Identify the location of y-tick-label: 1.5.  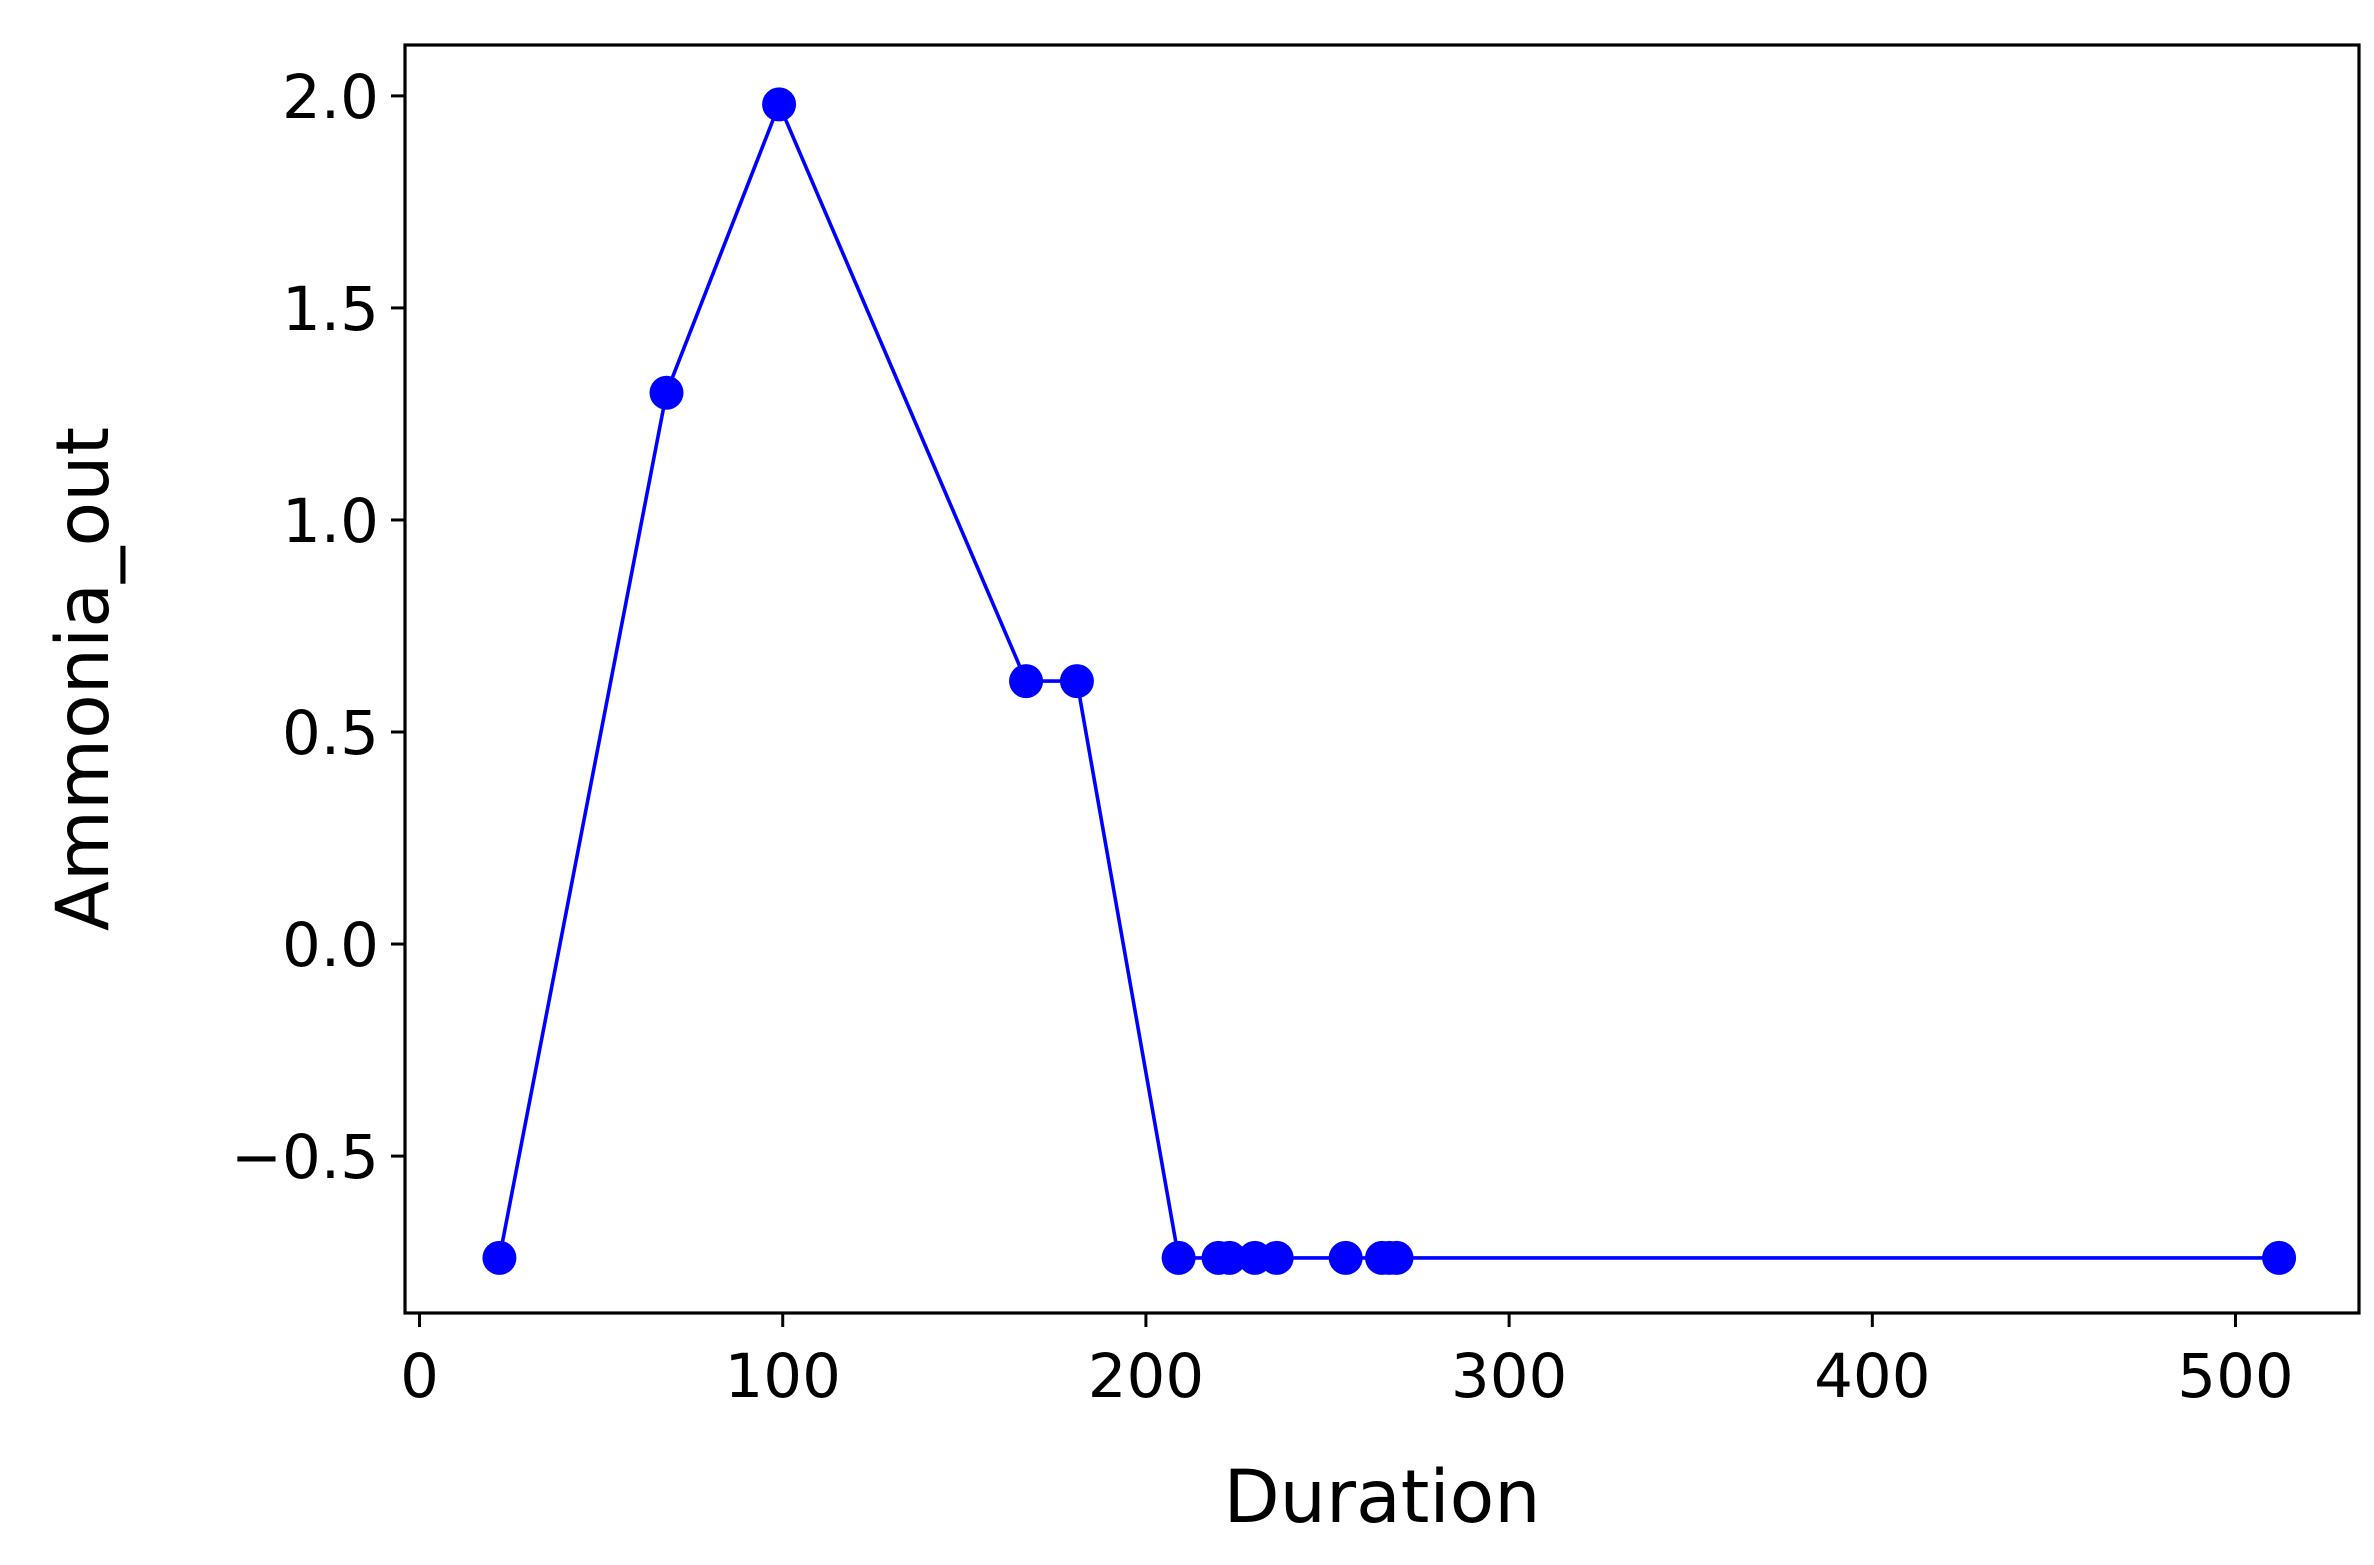
(330, 309).